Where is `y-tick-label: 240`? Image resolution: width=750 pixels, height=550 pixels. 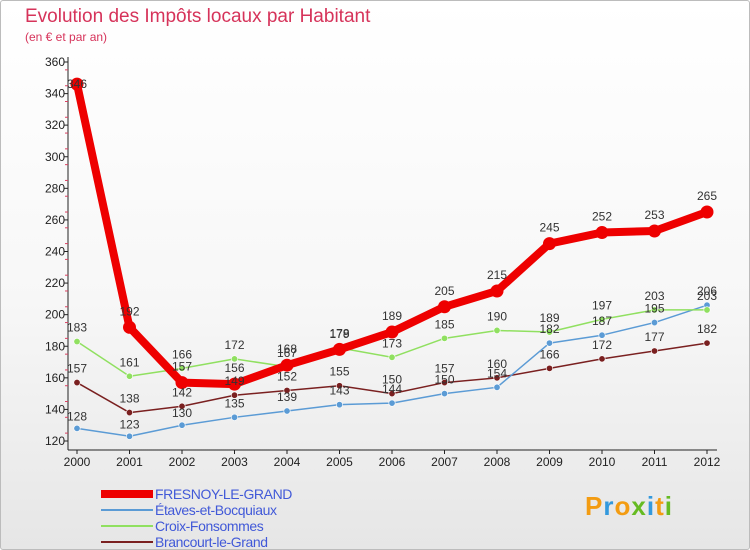 y-tick-label: 240 is located at coordinates (55, 252).